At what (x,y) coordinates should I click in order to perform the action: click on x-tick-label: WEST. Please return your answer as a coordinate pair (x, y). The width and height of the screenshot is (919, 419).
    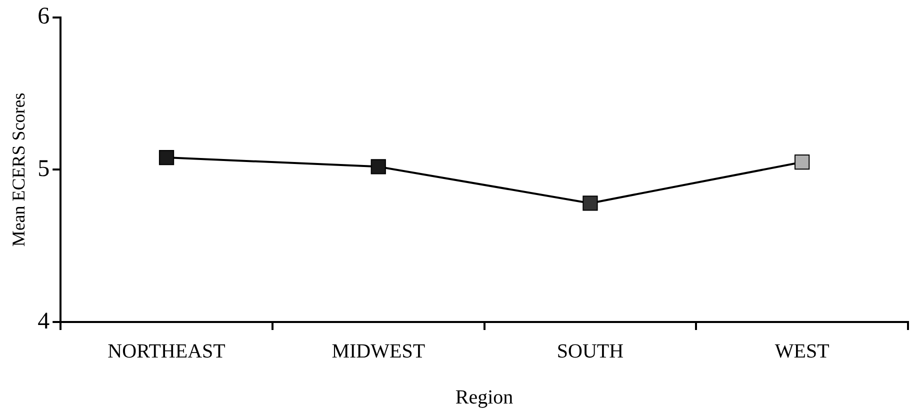
    Looking at the image, I should click on (802, 351).